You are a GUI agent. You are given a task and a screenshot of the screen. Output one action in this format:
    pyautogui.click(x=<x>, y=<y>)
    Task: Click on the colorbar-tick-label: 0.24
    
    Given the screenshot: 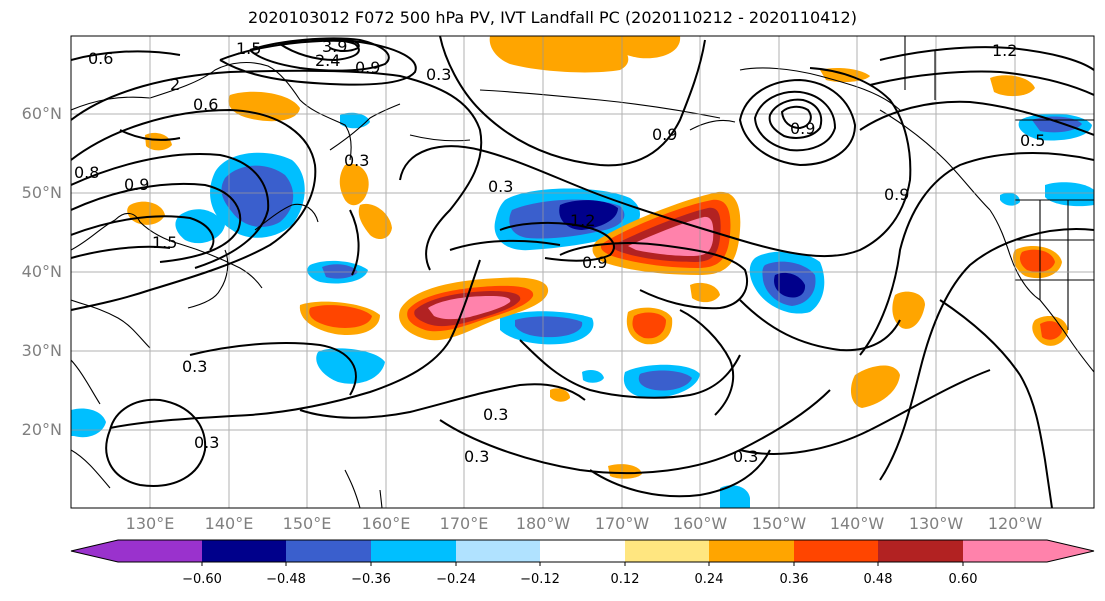 What is the action you would take?
    pyautogui.click(x=709, y=579)
    